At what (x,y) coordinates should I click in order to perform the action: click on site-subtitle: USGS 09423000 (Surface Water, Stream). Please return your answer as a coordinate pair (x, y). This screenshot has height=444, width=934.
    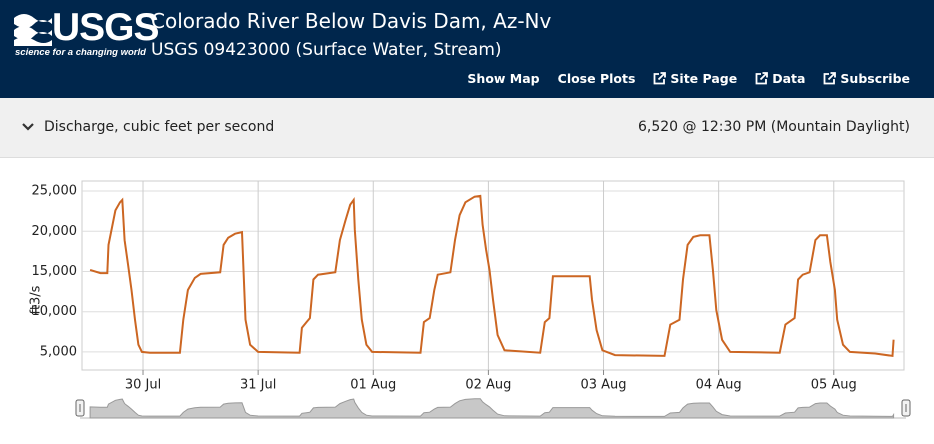
    Looking at the image, I should click on (326, 50).